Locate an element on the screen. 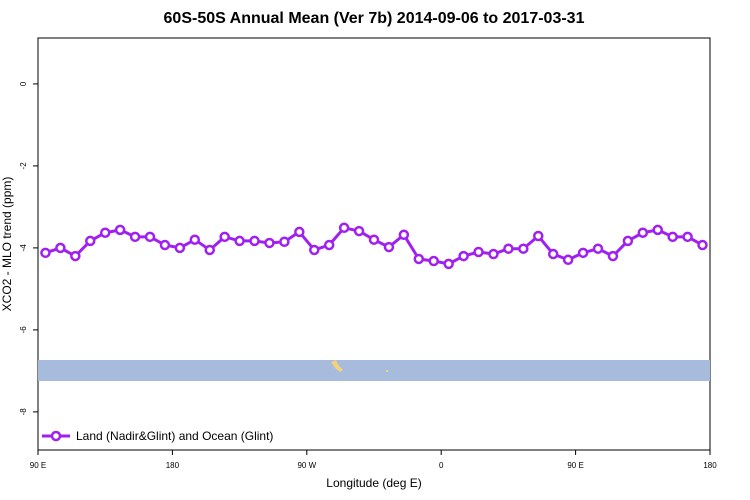 The image size is (750, 500). x-tick-label: 0 is located at coordinates (441, 465).